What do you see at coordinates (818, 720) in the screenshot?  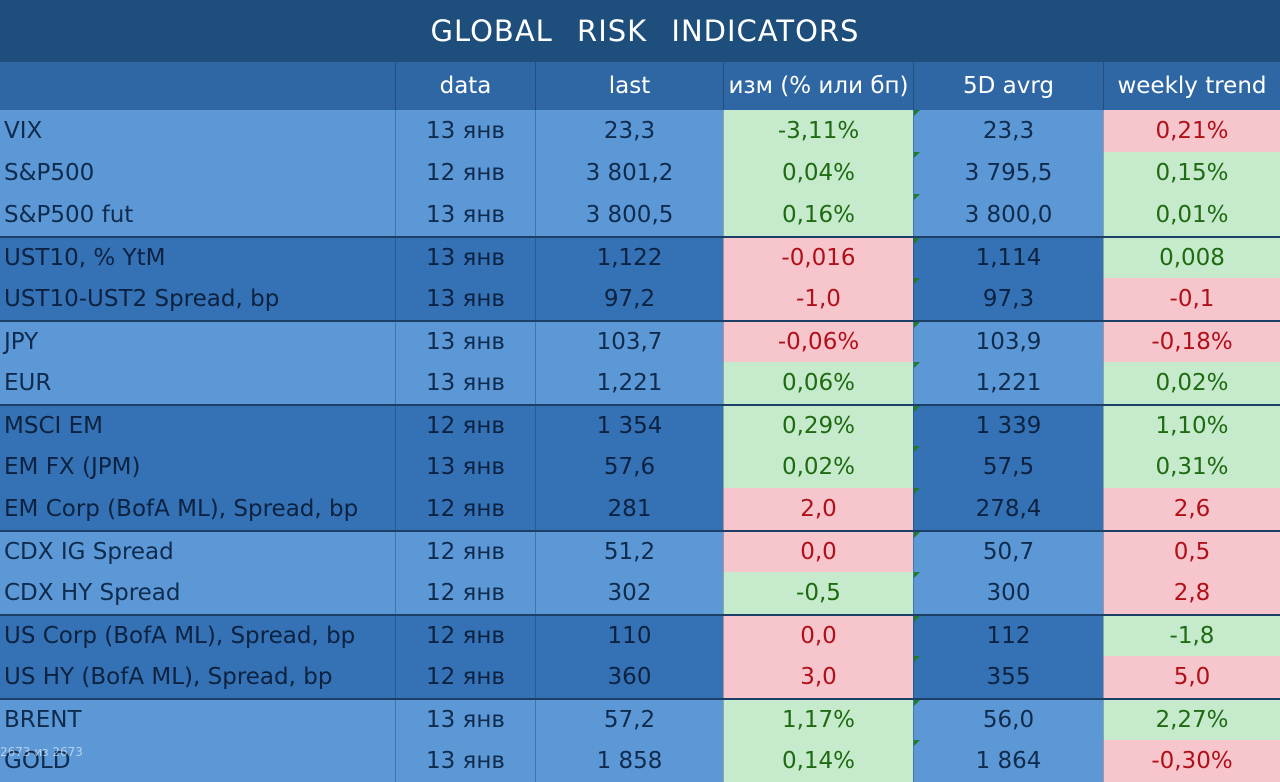 I see `indicator-change-text: 1,17%` at bounding box center [818, 720].